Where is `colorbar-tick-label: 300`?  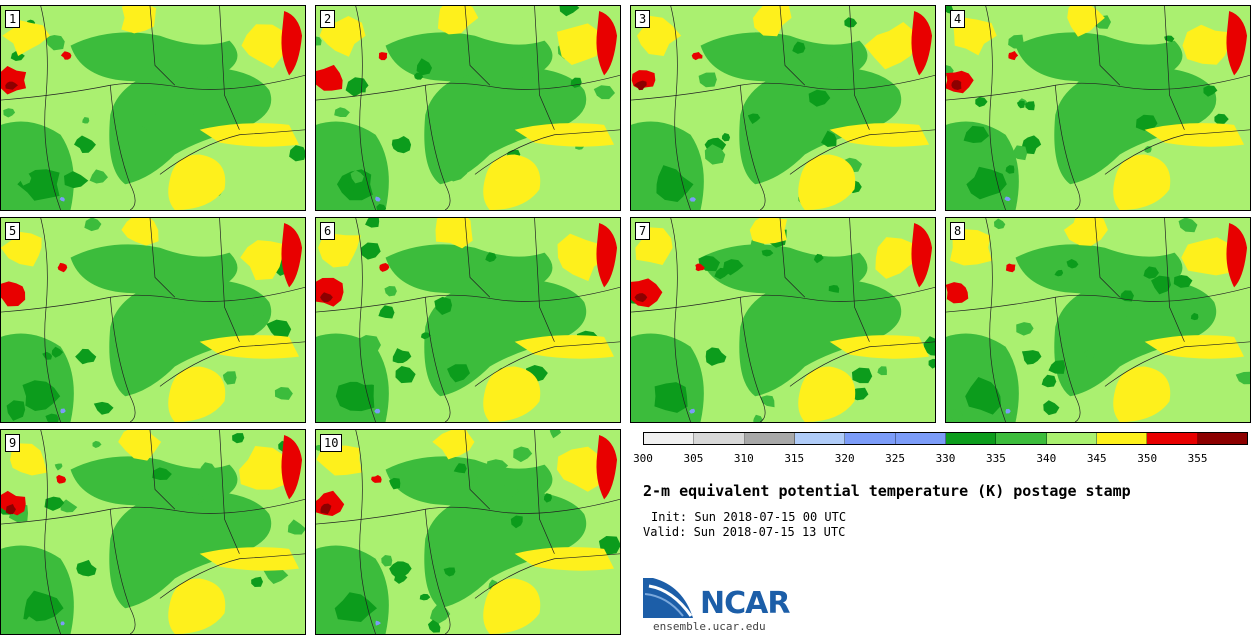 colorbar-tick-label: 300 is located at coordinates (643, 458).